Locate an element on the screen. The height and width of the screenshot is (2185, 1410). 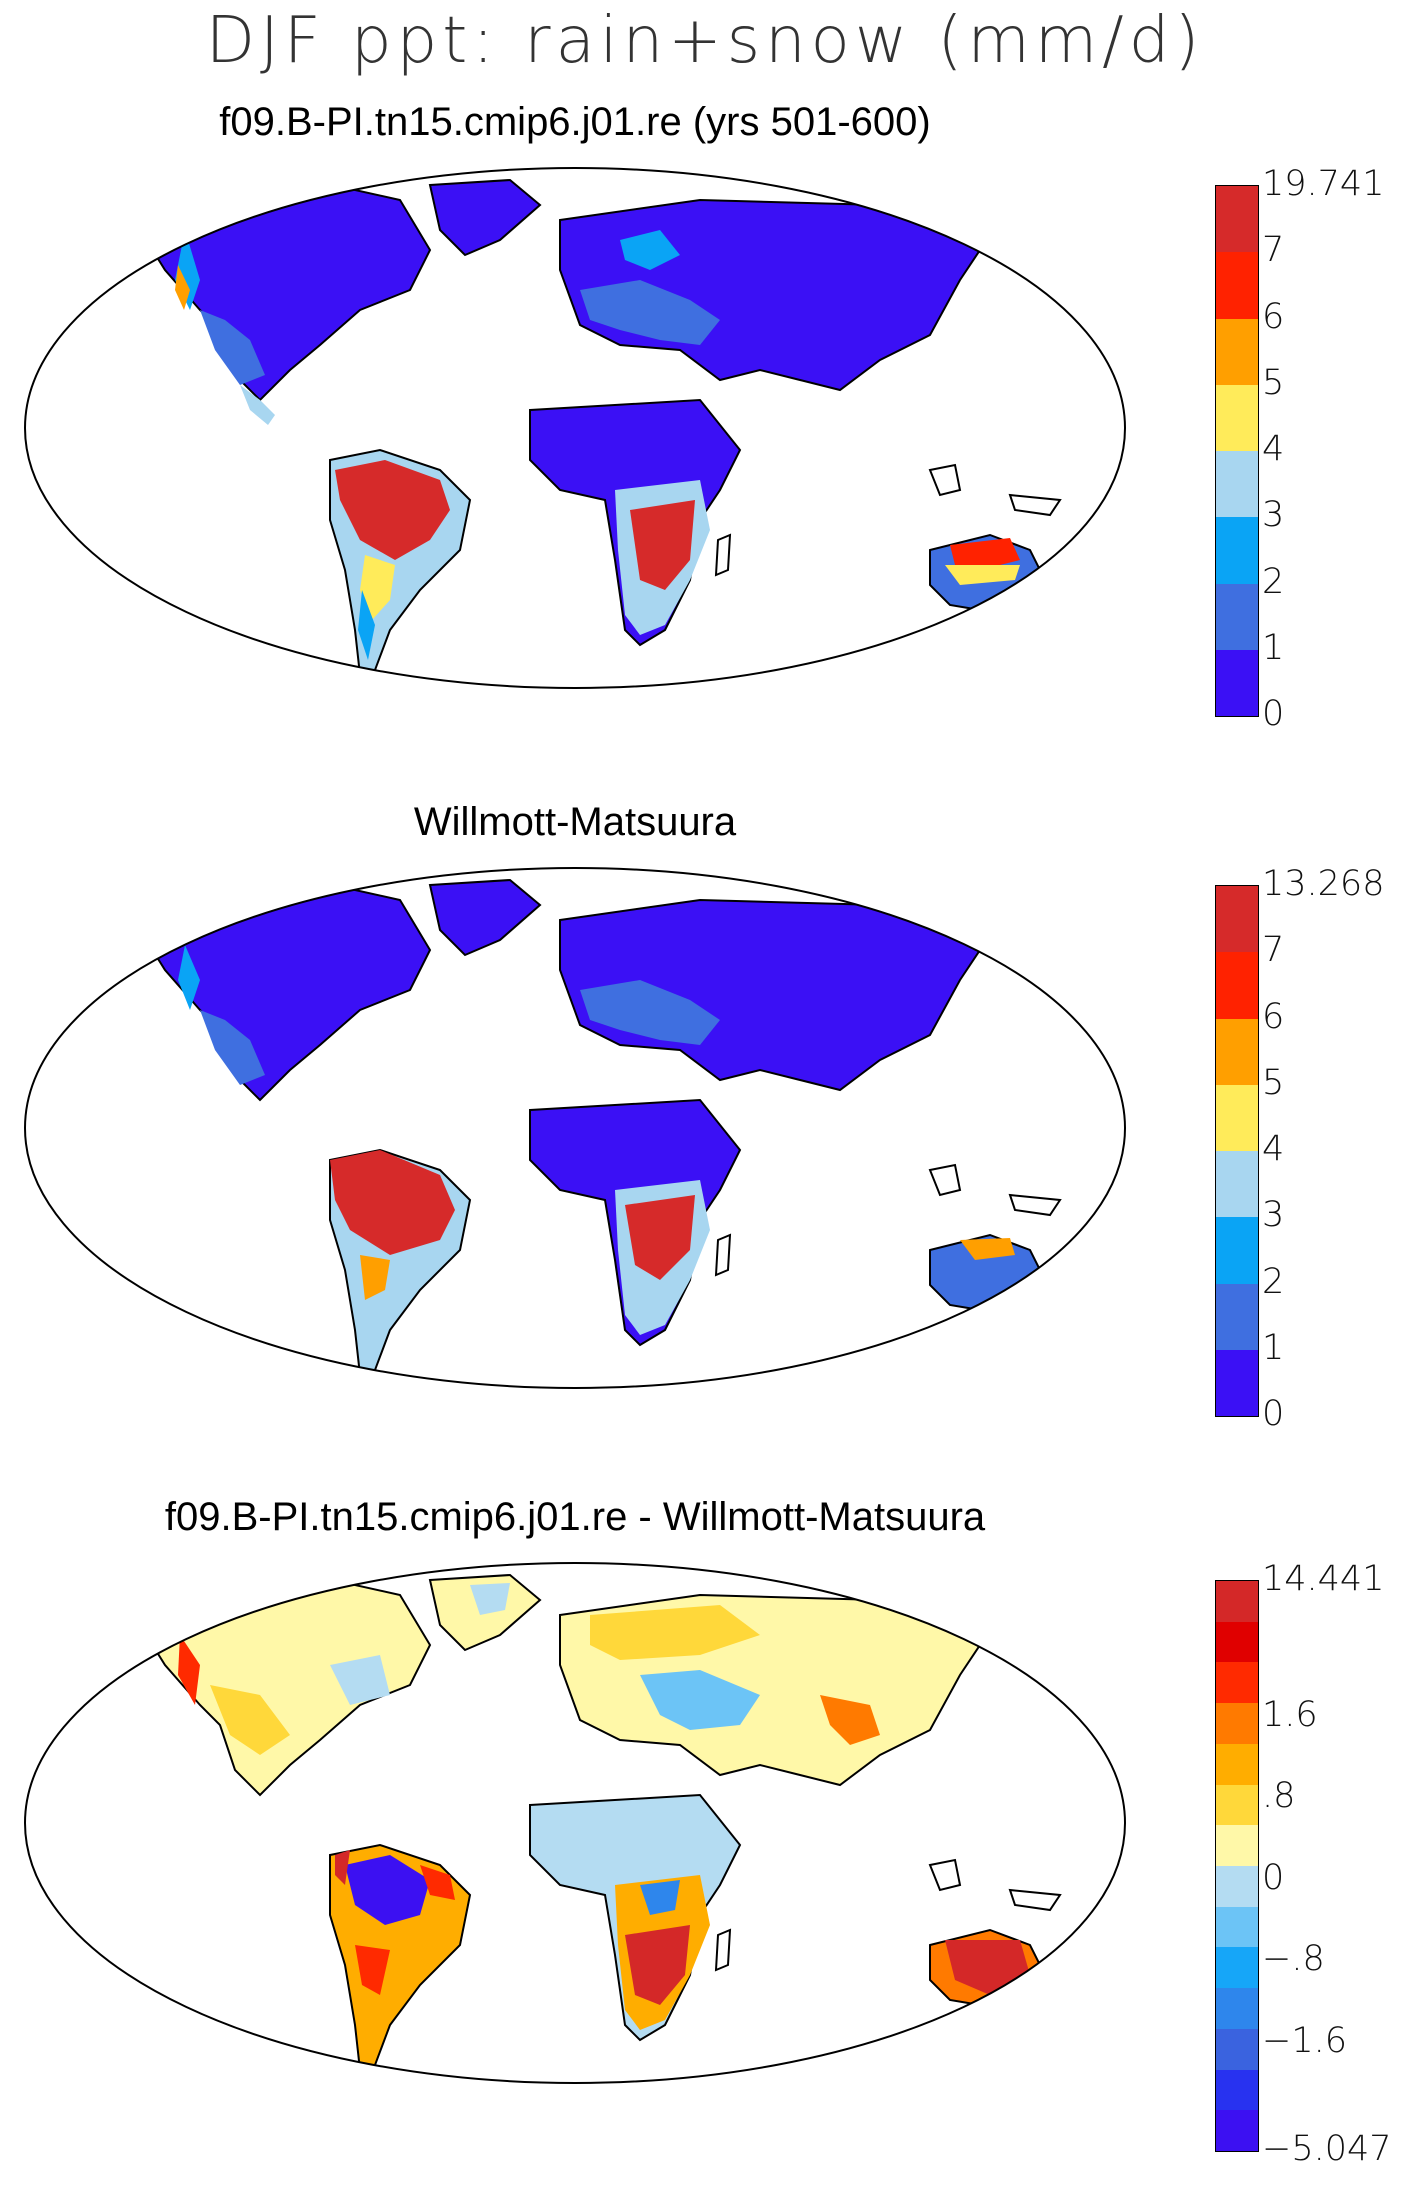
colorbar-tick-label: 14.441 is located at coordinates (1323, 1579).